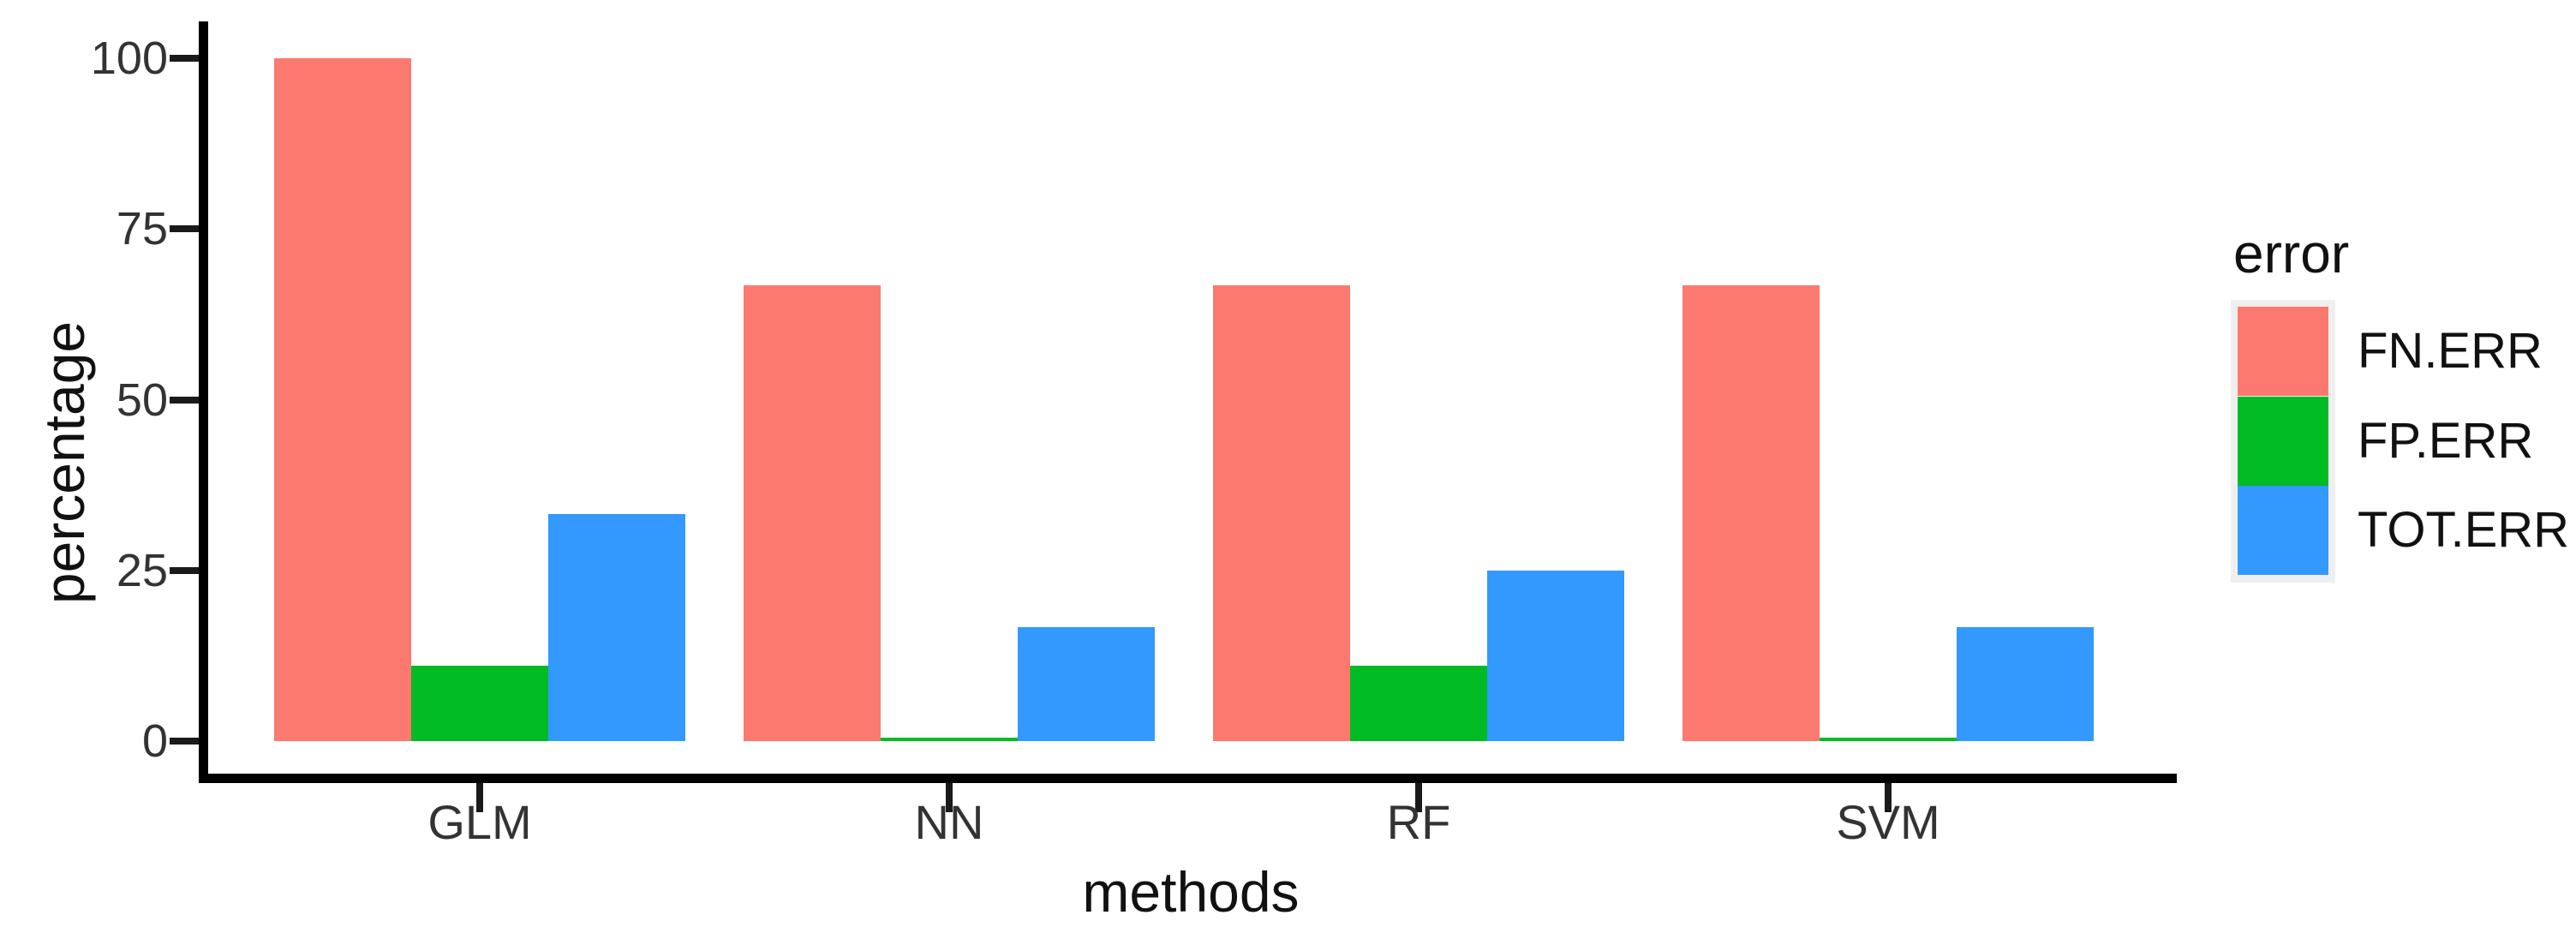 The width and height of the screenshot is (2576, 927). Describe the element at coordinates (1191, 892) in the screenshot. I see `x-axis-title: methods` at that location.